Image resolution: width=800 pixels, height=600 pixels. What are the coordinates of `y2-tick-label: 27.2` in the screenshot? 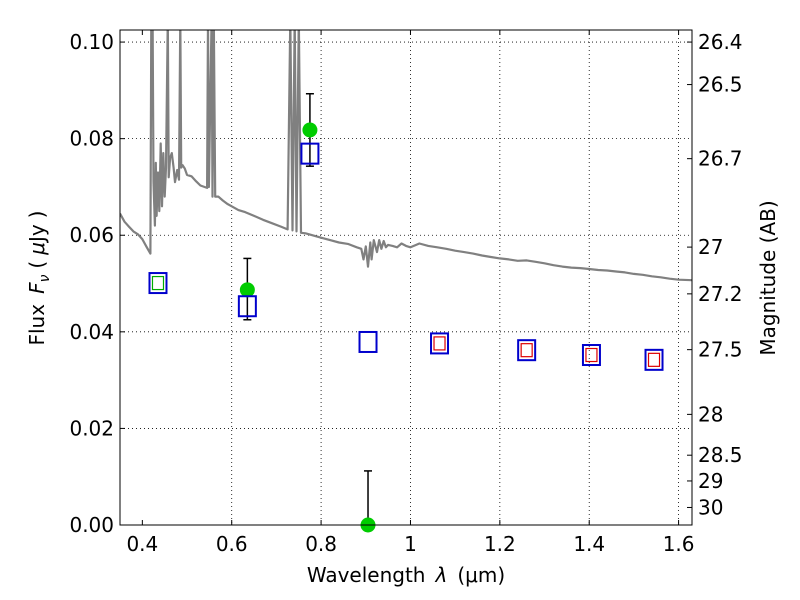 It's located at (720, 294).